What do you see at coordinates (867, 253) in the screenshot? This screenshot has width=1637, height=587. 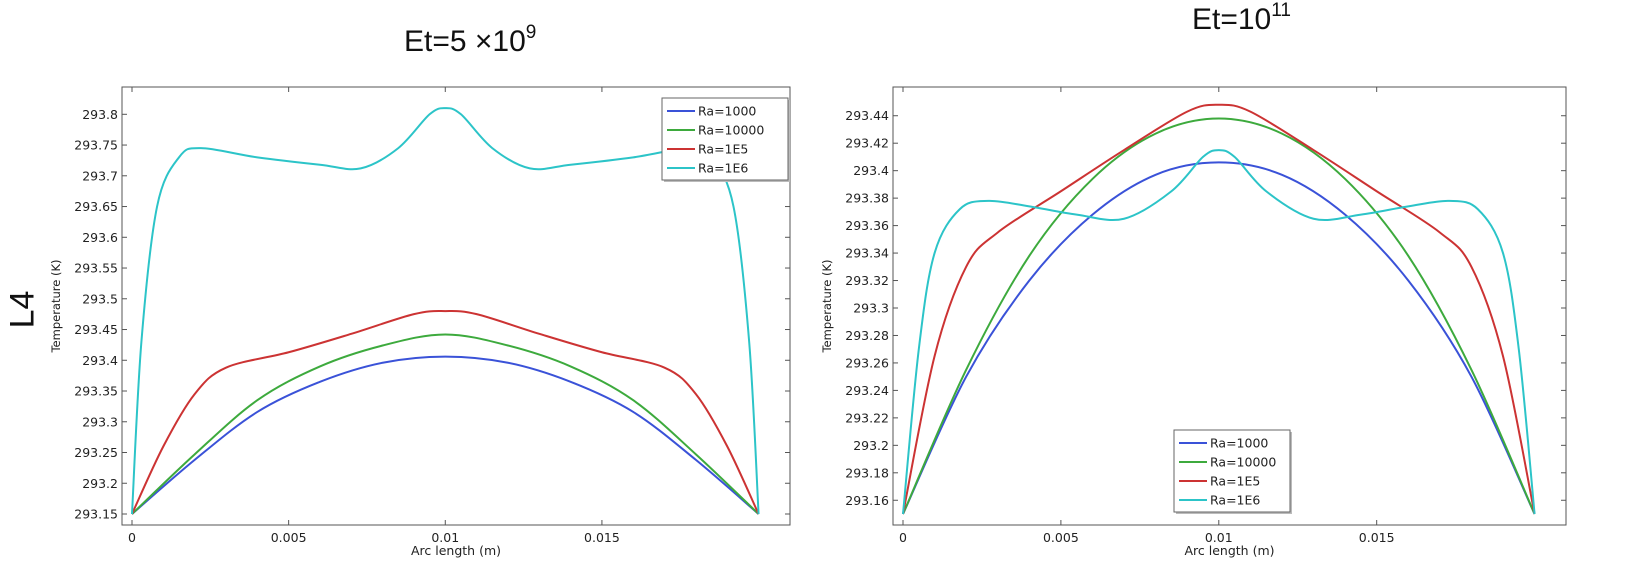 I see `y-tick-label: 293.34` at bounding box center [867, 253].